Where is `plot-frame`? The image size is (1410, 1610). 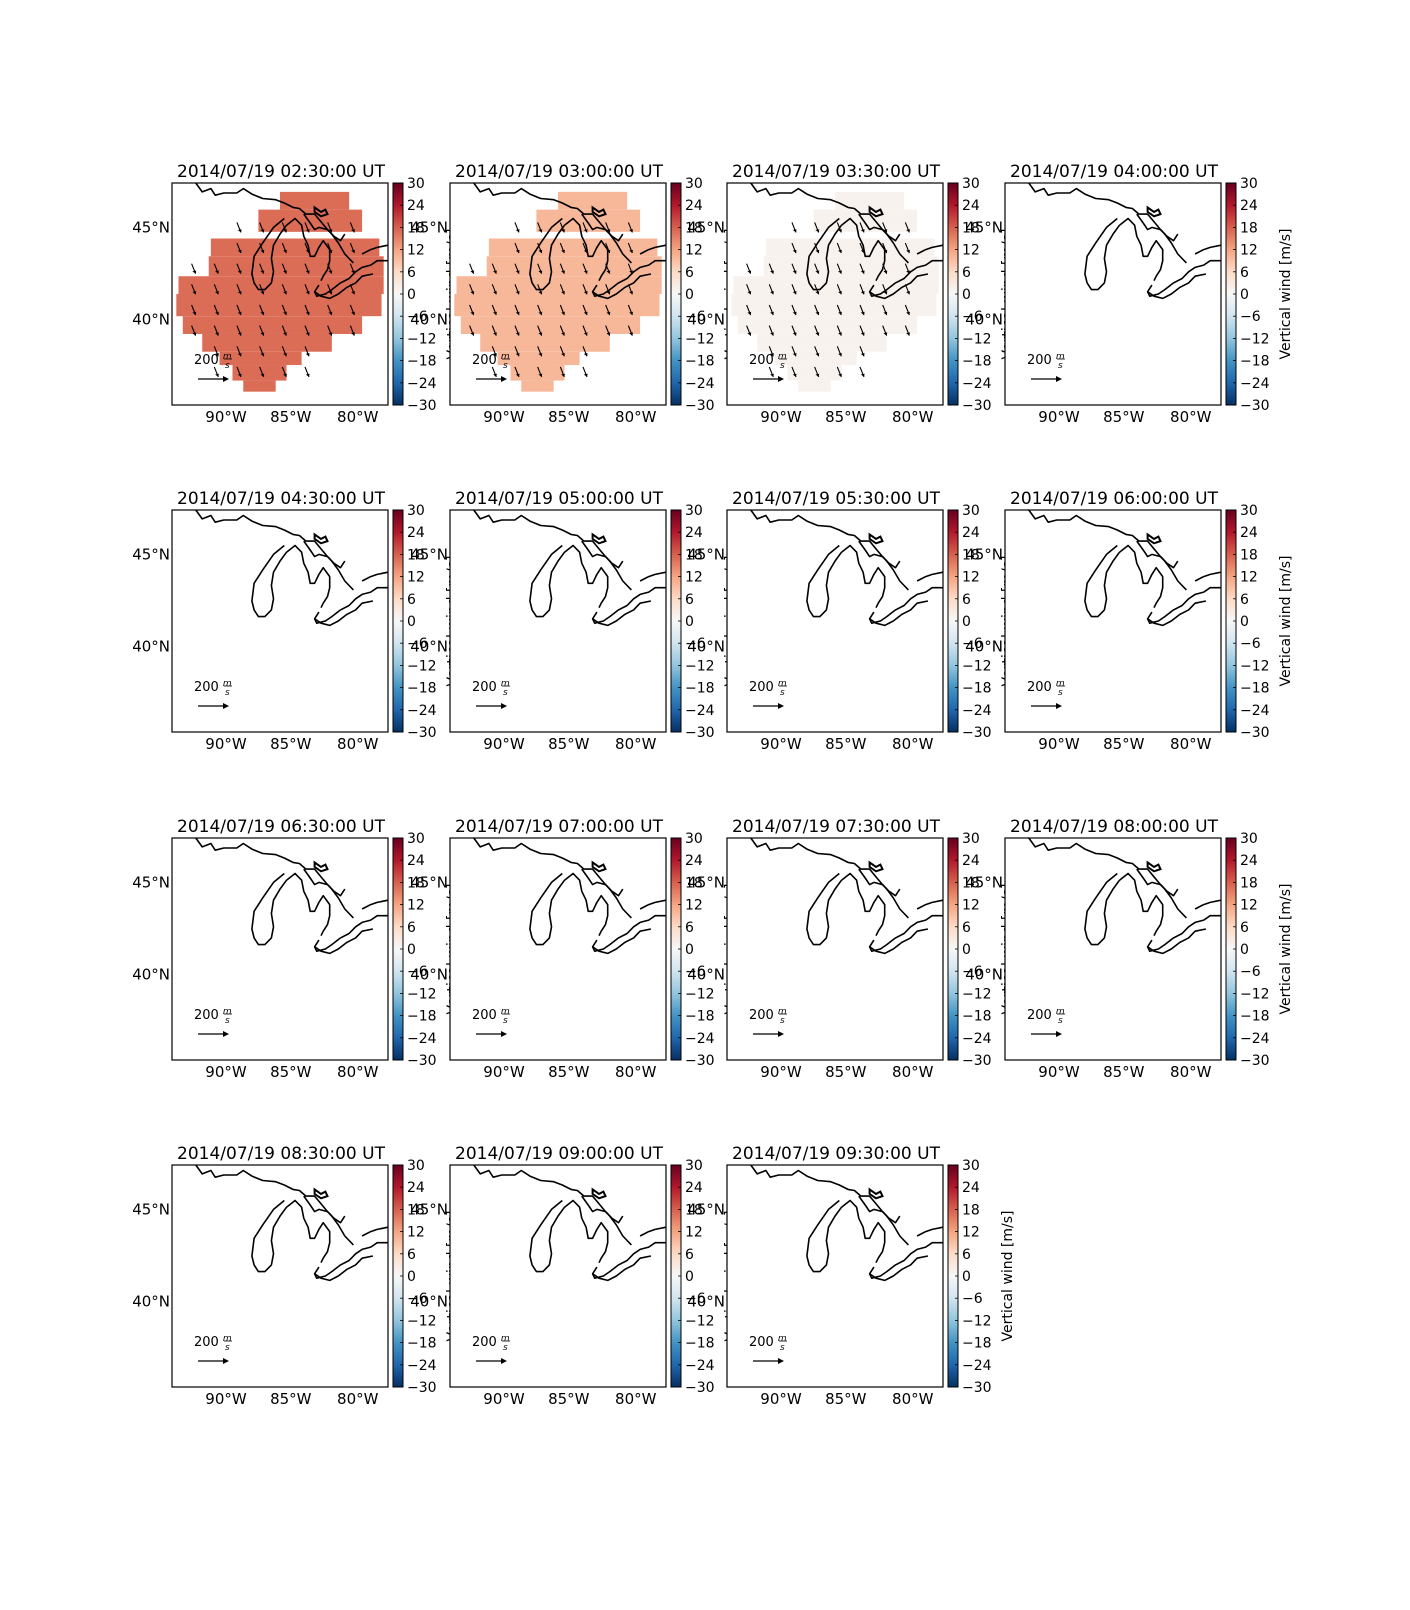 plot-frame is located at coordinates (280, 1276).